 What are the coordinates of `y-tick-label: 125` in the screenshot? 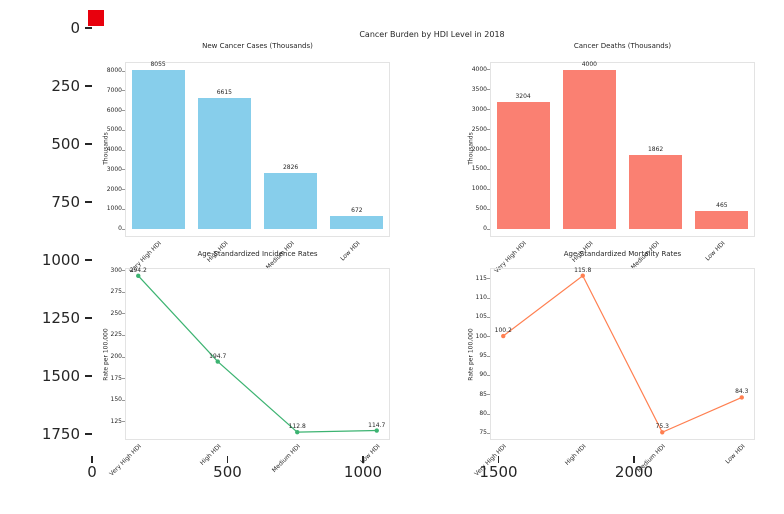 It's located at (116, 421).